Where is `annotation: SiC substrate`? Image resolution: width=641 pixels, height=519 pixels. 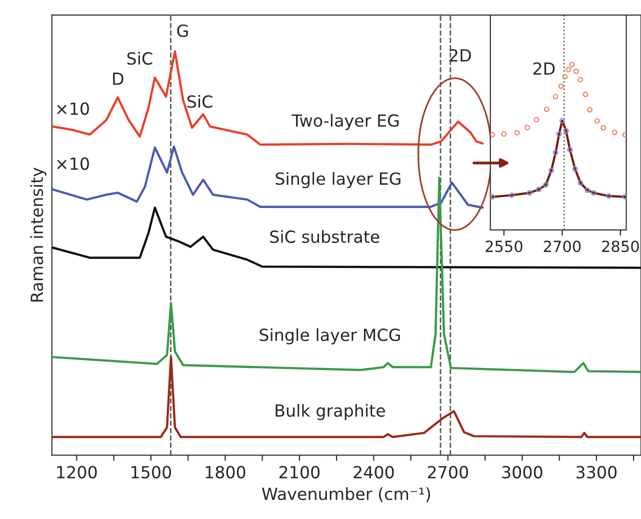
annotation: SiC substrate is located at coordinates (325, 237).